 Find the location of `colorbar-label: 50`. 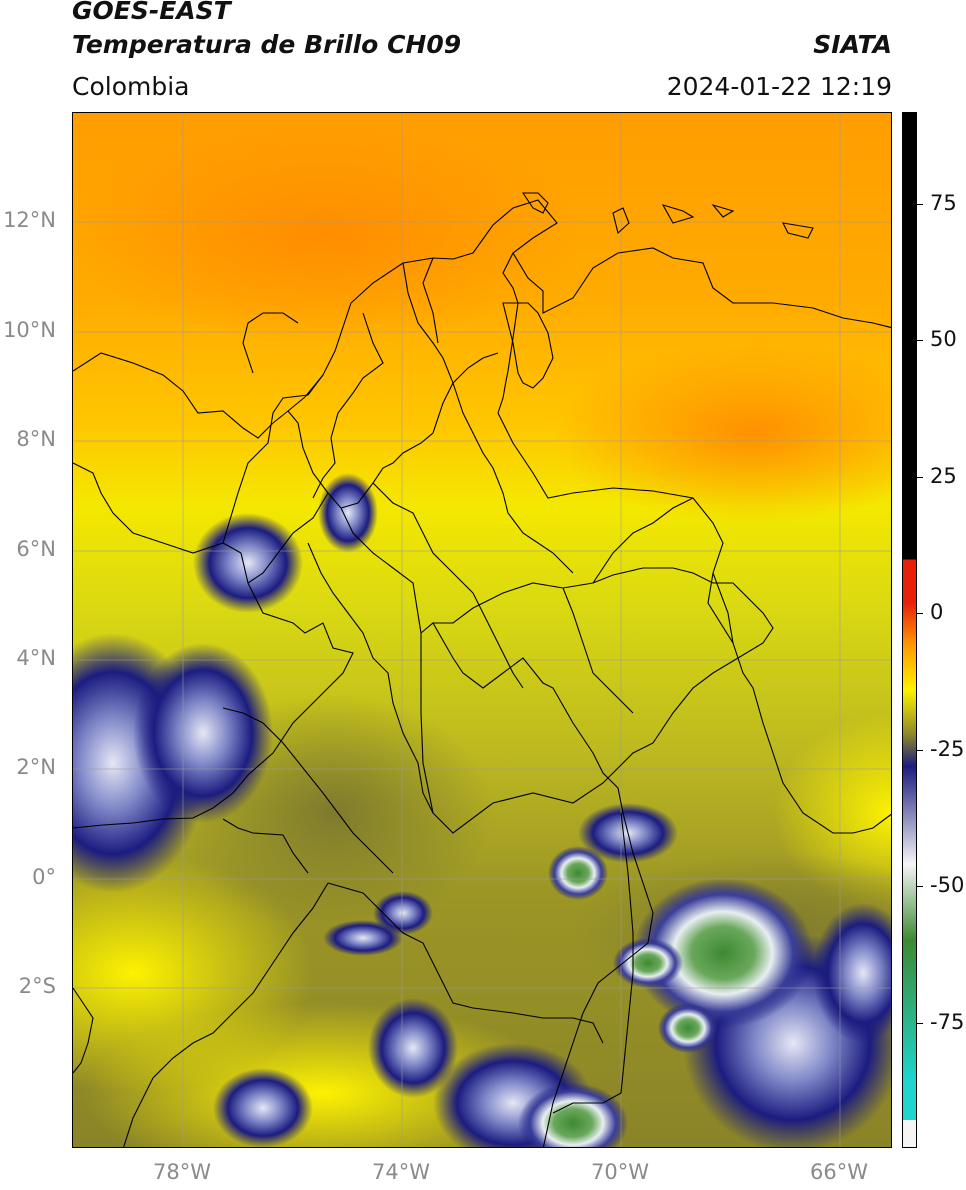

colorbar-label: 50 is located at coordinates (943, 339).